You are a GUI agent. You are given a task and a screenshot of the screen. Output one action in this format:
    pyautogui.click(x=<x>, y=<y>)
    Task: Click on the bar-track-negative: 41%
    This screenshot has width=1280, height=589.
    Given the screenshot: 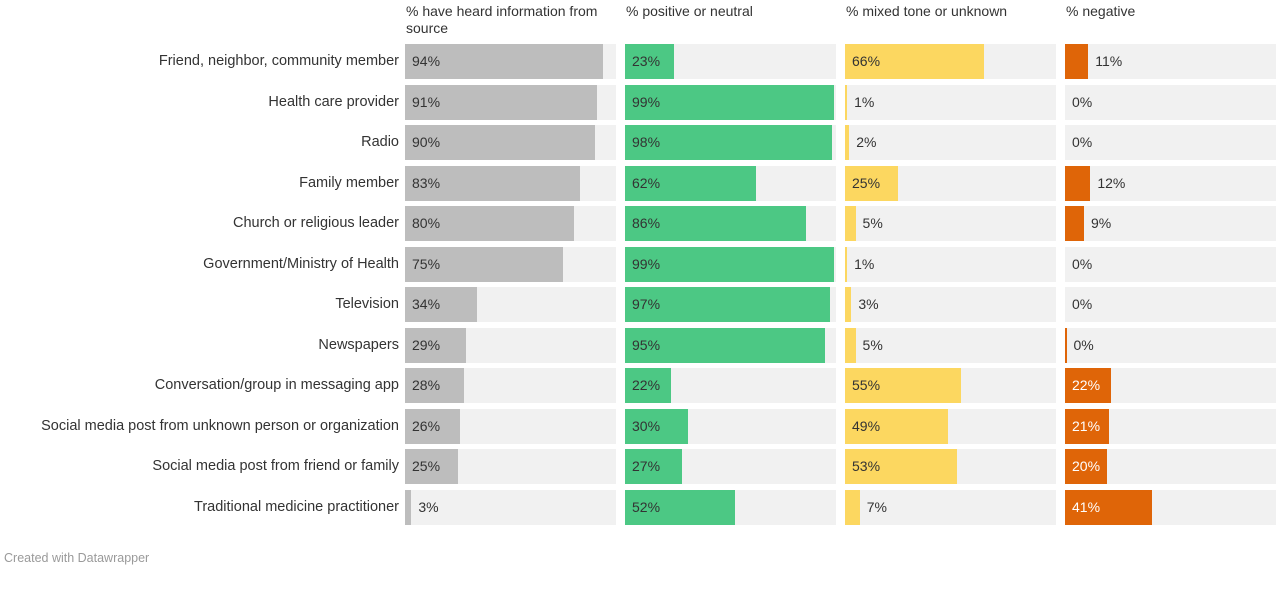 What is the action you would take?
    pyautogui.click(x=1170, y=507)
    